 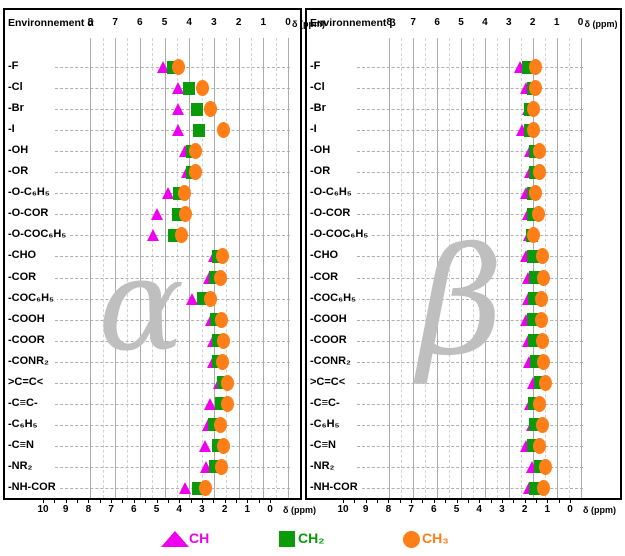 What do you see at coordinates (435, 538) in the screenshot?
I see `legend-label: CH₃` at bounding box center [435, 538].